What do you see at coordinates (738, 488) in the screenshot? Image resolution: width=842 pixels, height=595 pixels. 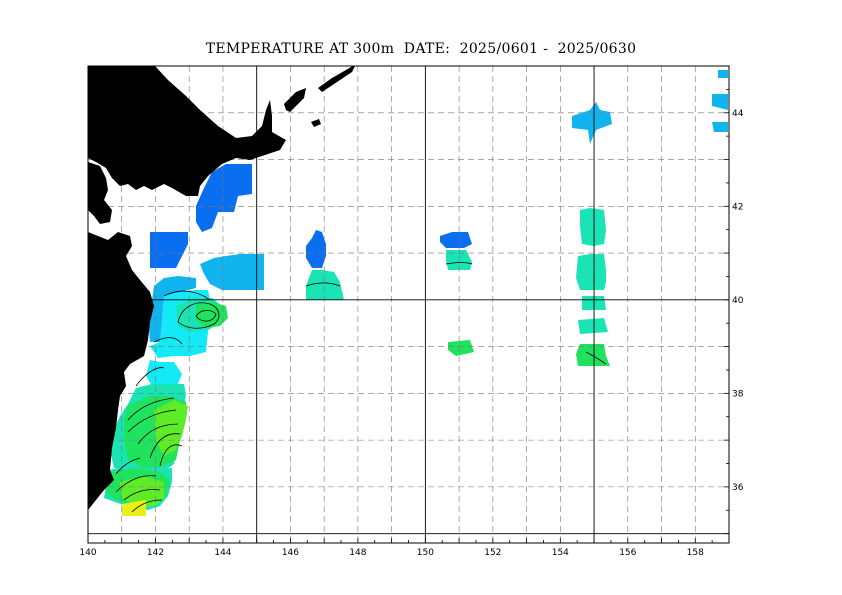 I see `lat-tick-label: 36` at bounding box center [738, 488].